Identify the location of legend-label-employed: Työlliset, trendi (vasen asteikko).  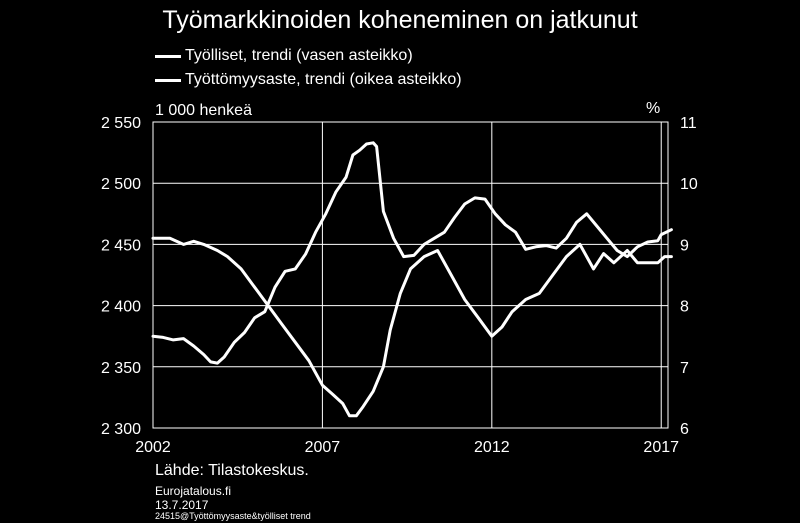
(299, 55).